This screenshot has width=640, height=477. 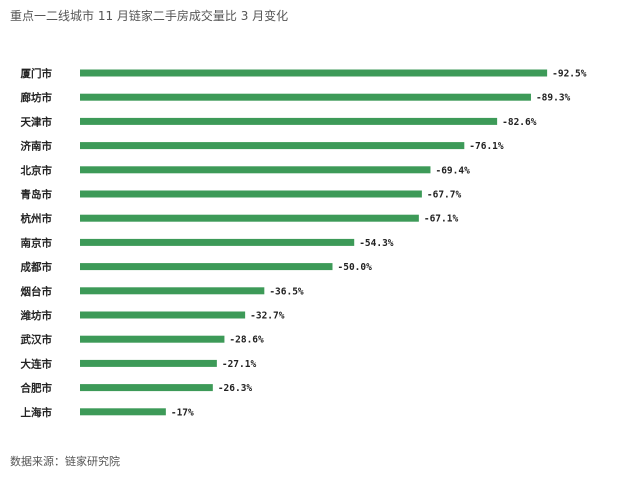 I want to click on category-label: 成都市, so click(x=37, y=267).